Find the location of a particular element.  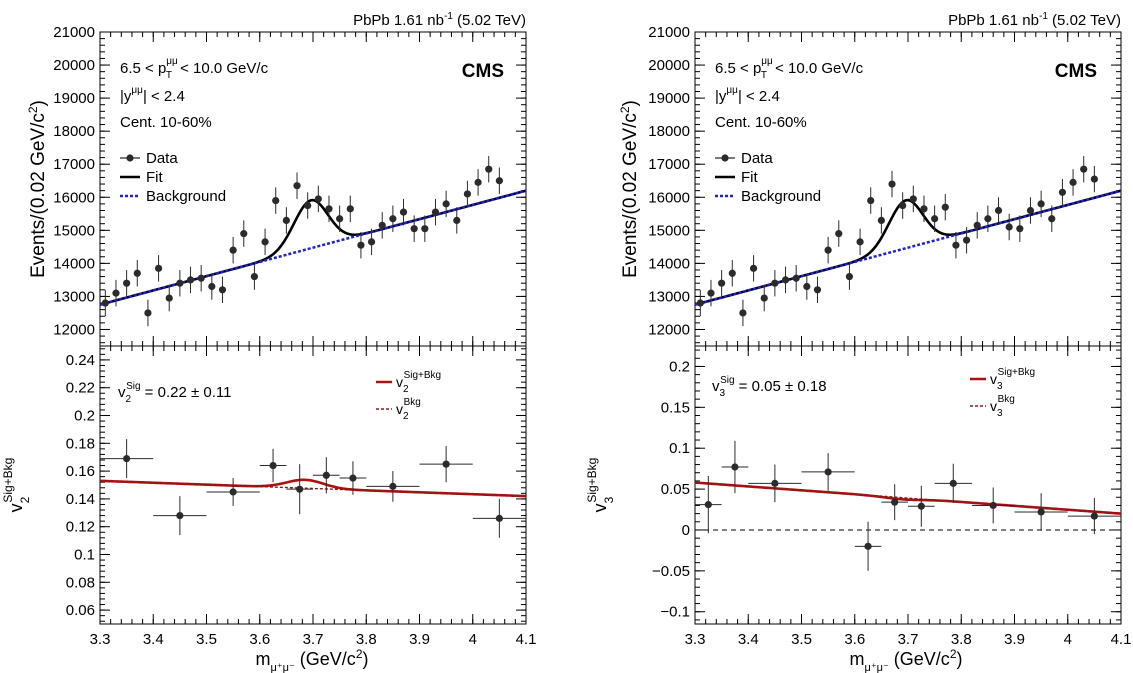

right-vsig-label: v3Sig = 0.05 ± 0.18 is located at coordinates (769, 387).